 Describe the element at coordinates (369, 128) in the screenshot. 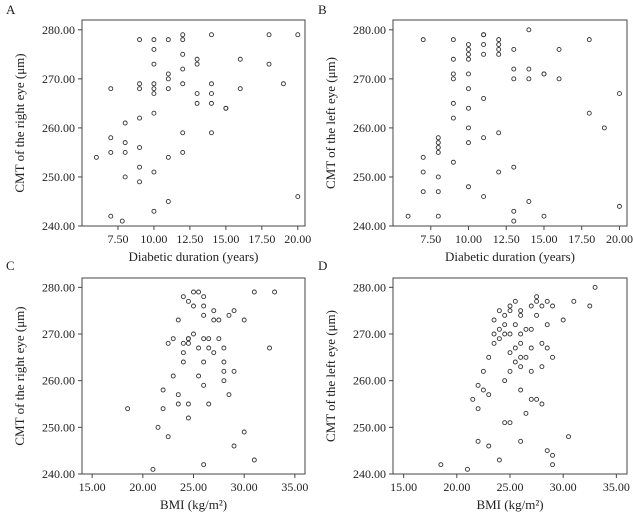

I see `y-tick-label: 260.00` at that location.